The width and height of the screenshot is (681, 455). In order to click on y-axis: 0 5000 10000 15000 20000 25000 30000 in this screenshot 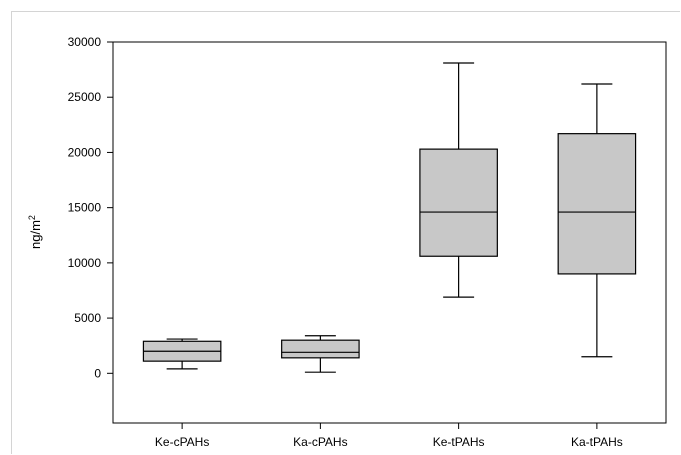, I will do `click(90, 207)`.